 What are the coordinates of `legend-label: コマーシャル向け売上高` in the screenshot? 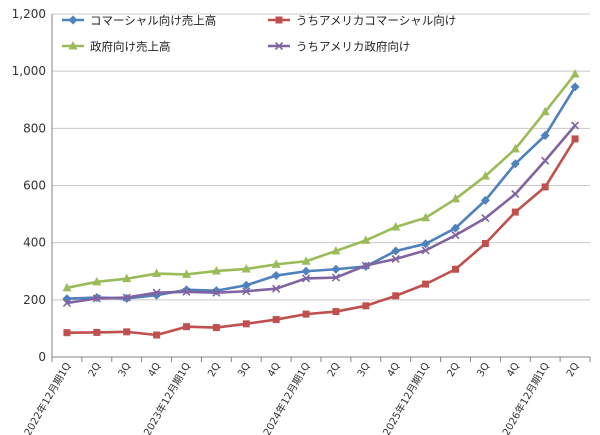 It's located at (153, 21).